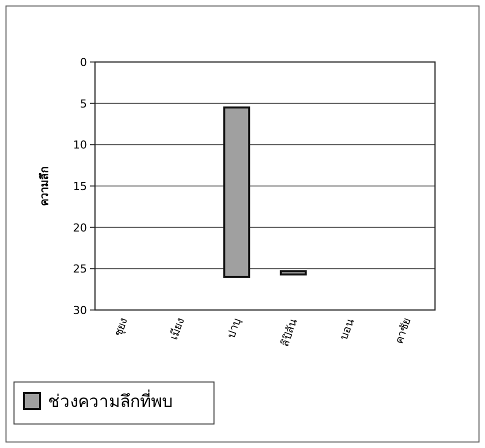 This screenshot has width=485, height=448. I want to click on x-tick-label: บอน, so click(347, 329).